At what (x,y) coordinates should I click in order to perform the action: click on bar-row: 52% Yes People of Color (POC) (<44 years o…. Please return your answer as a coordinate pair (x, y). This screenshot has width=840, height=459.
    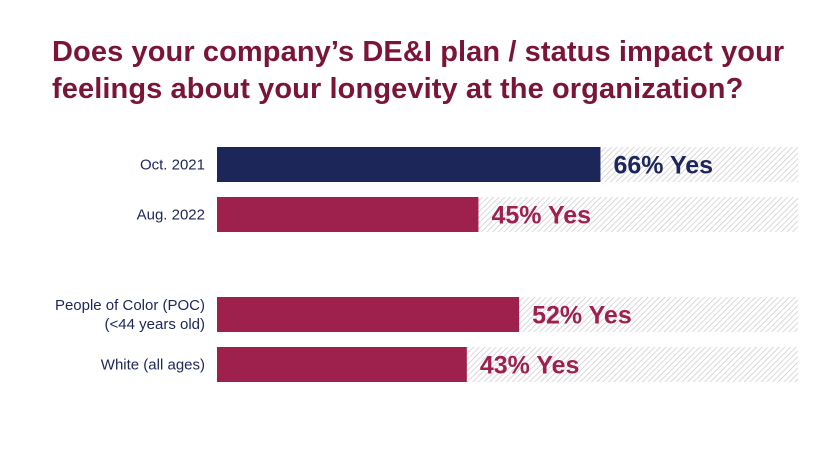
    Looking at the image, I should click on (426, 315).